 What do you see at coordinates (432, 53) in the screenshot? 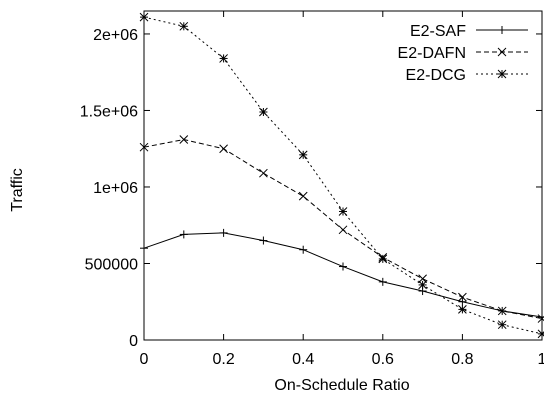
I see `legend-label: E2-DAFN` at bounding box center [432, 53].